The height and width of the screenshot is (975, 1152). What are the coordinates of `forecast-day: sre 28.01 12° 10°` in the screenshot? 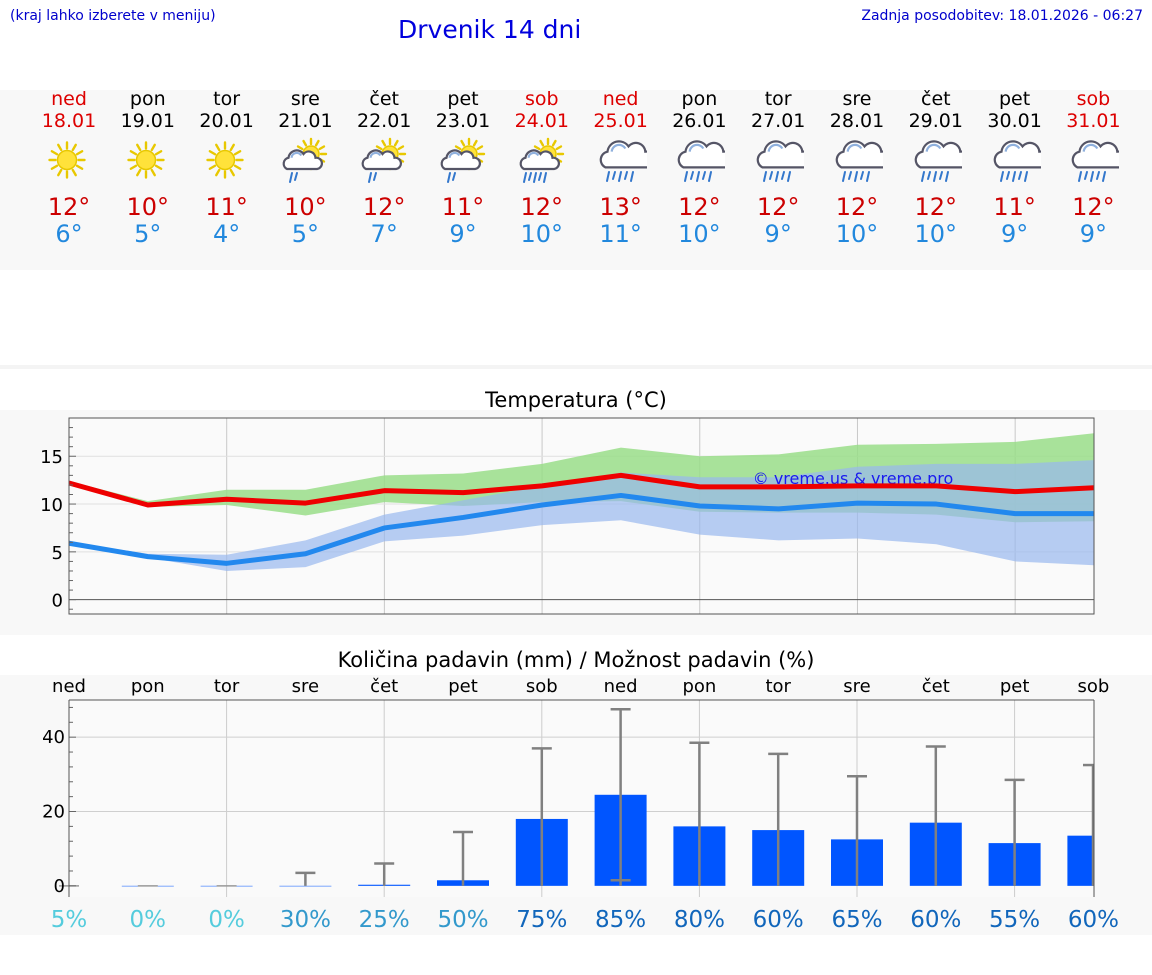 It's located at (857, 168).